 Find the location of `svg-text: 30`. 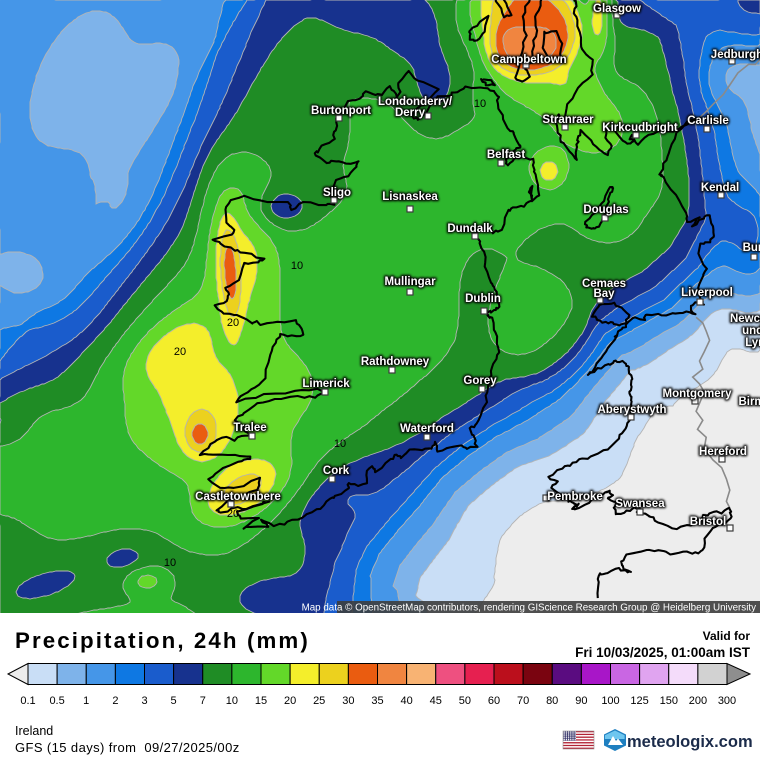

svg-text: 30 is located at coordinates (348, 701).